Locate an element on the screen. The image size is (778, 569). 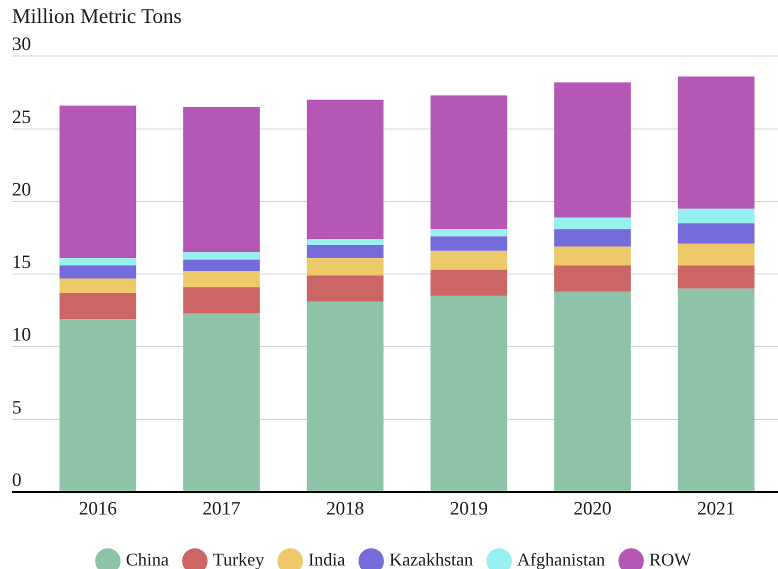
y-tick-label: 5 is located at coordinates (17, 407).